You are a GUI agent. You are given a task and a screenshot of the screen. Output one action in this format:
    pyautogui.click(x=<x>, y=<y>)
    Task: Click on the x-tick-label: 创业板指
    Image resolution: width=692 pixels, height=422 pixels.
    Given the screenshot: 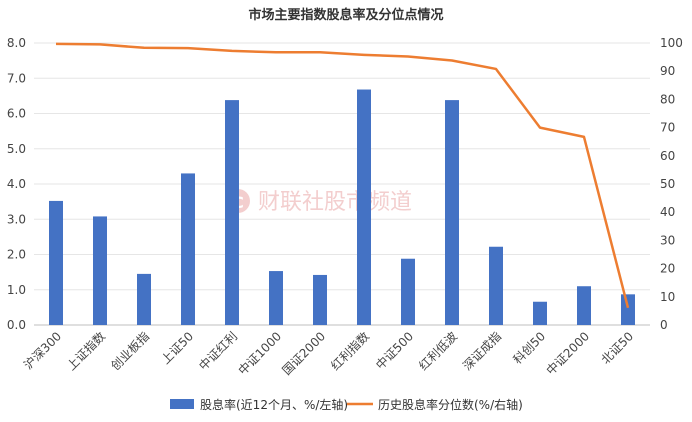 What is the action you would take?
    pyautogui.click(x=130, y=351)
    